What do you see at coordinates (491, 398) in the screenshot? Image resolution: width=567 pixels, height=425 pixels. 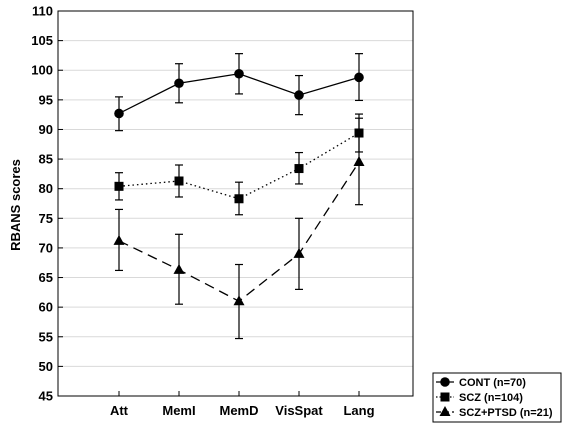 I see `legend-label: SCZ (n=104)` at bounding box center [491, 398].